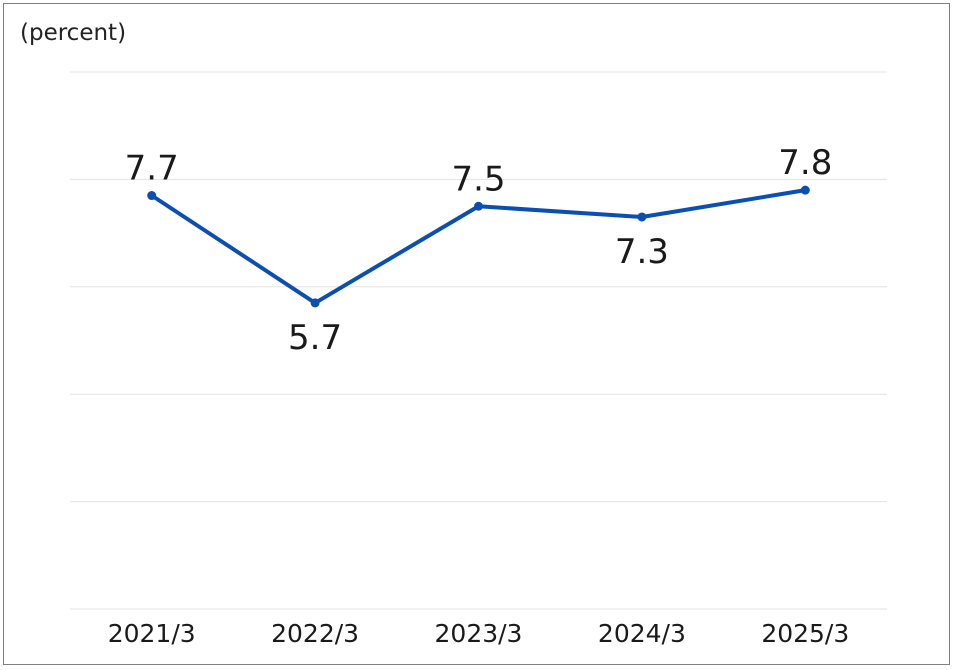  Describe the element at coordinates (805, 633) in the screenshot. I see `x-tick-label-5: 2025/3` at that location.